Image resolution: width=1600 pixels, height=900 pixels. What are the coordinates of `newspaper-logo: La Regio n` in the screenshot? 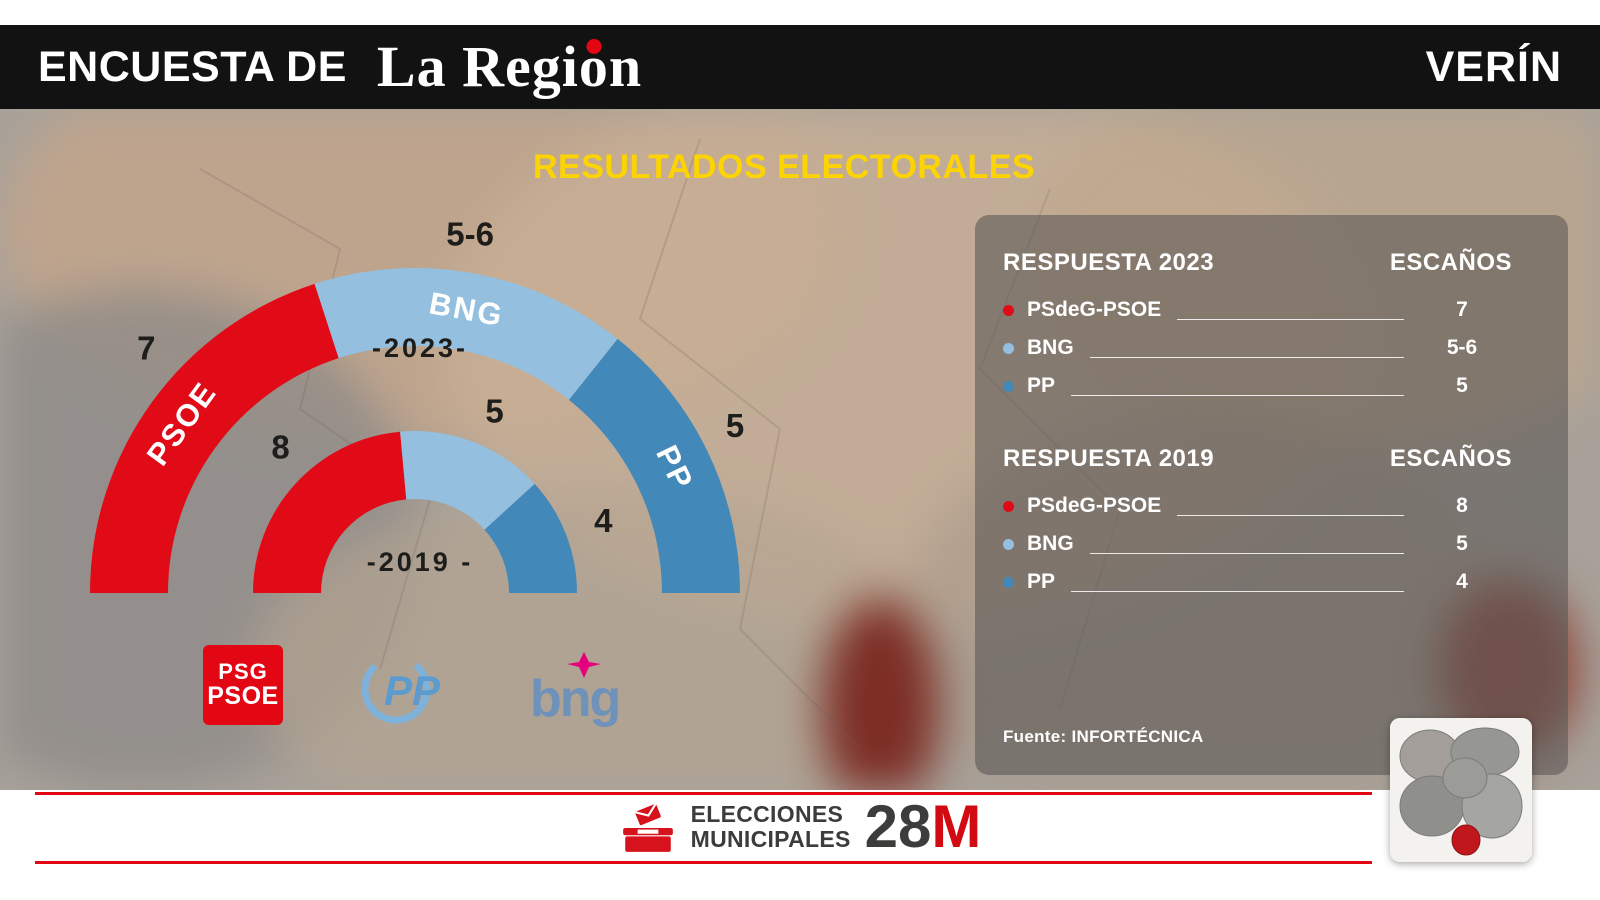 It's located at (509, 67).